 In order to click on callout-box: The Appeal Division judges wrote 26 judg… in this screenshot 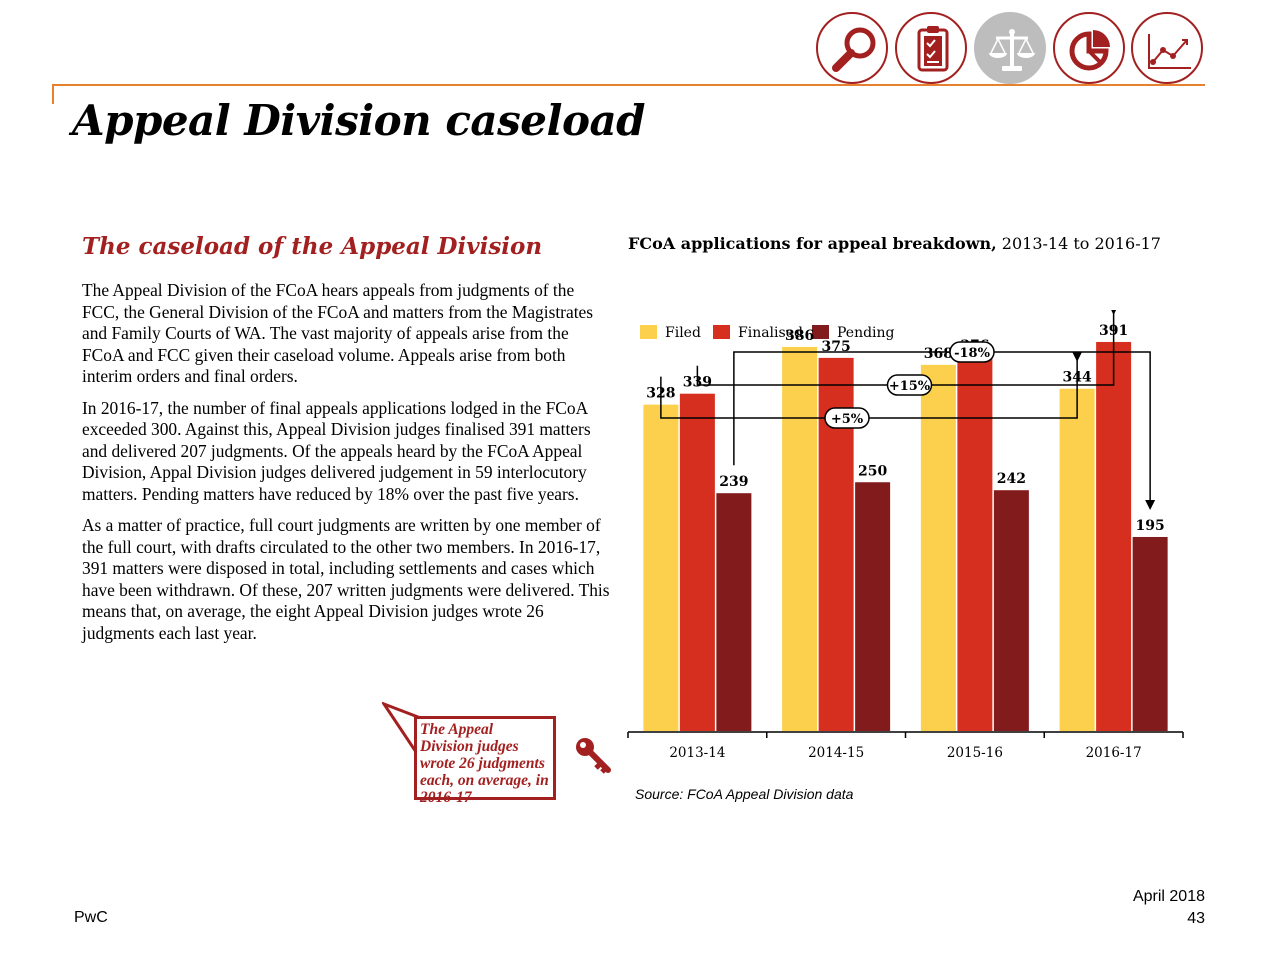, I will do `click(485, 761)`.